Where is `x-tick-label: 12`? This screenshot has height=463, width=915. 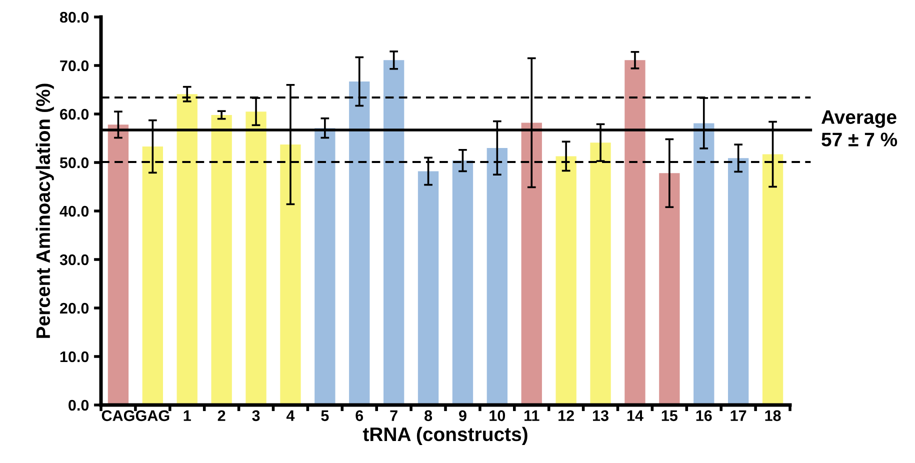
x-tick-label: 12 is located at coordinates (566, 415).